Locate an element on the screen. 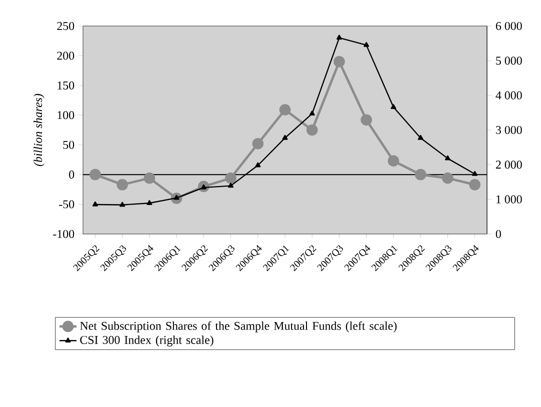 The height and width of the screenshot is (407, 541). legend-label: CSI 300 Index (right scale) is located at coordinates (147, 341).